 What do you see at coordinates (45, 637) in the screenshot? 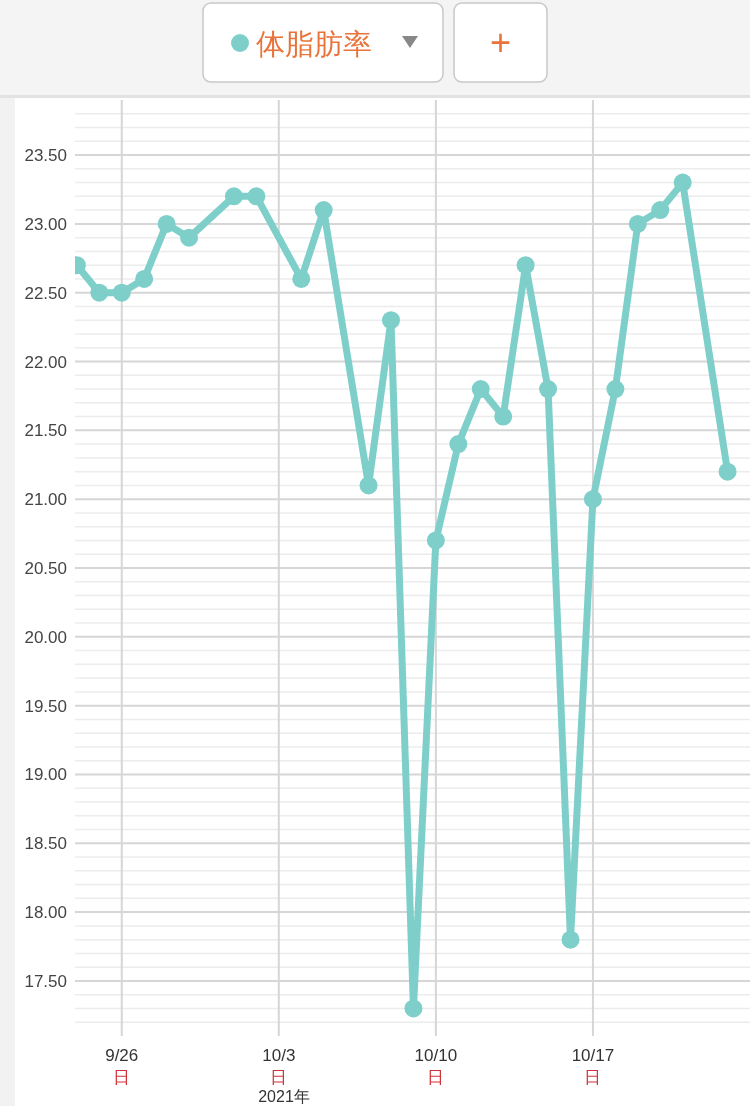
I see `y-tick-label: 20.00` at bounding box center [45, 637].